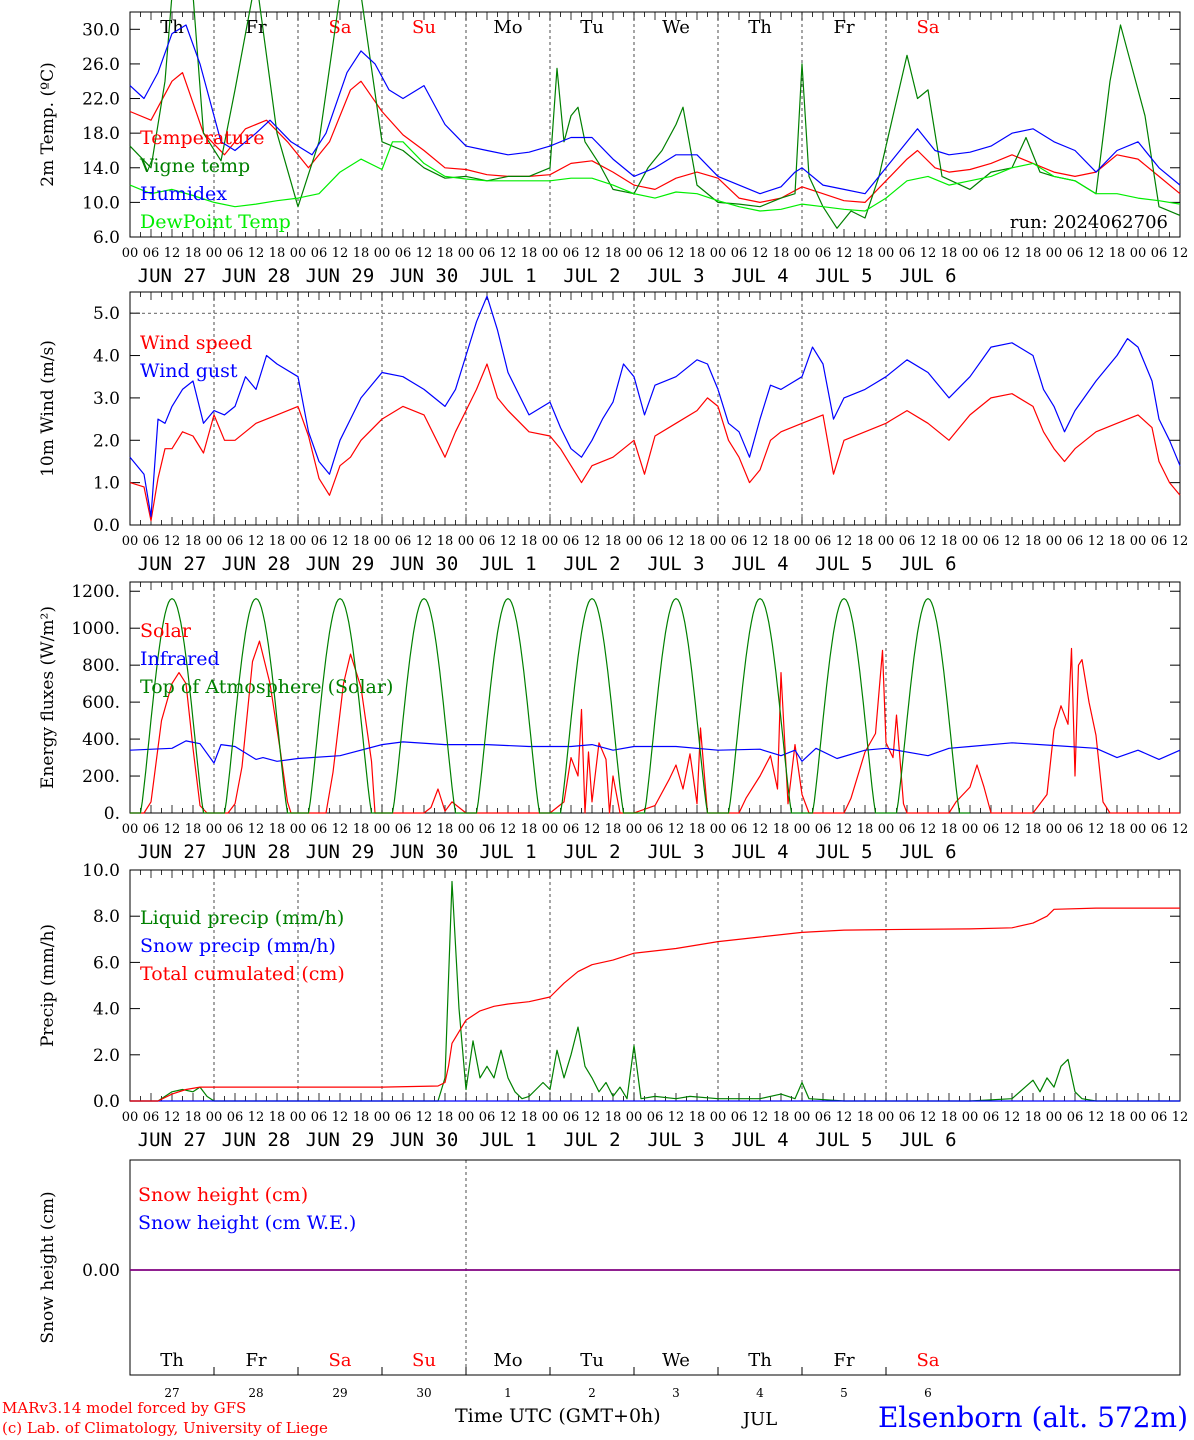  Describe the element at coordinates (106, 1010) in the screenshot. I see `y-tick-label: 4.0` at that location.